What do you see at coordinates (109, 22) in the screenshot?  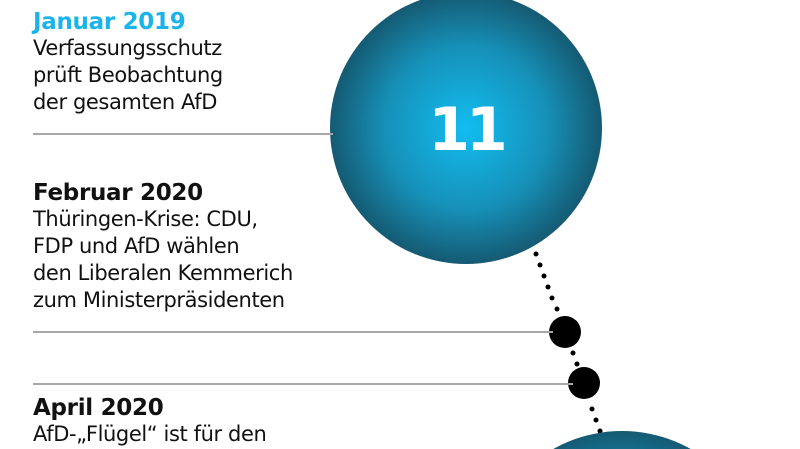 I see `event-date: Januar 2019` at bounding box center [109, 22].